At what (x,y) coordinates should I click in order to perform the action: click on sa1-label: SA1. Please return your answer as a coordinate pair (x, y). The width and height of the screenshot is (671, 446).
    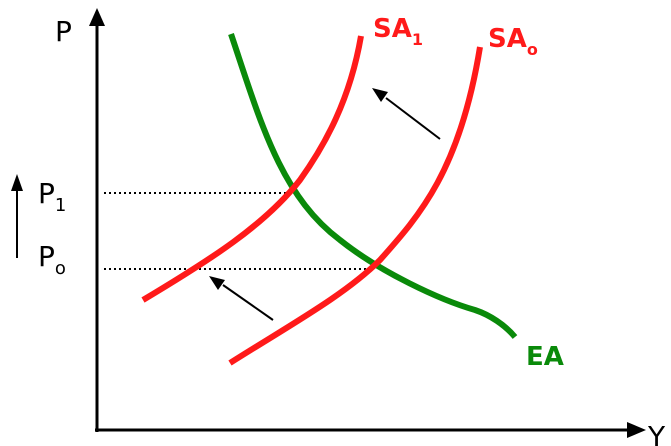
    Looking at the image, I should click on (398, 31).